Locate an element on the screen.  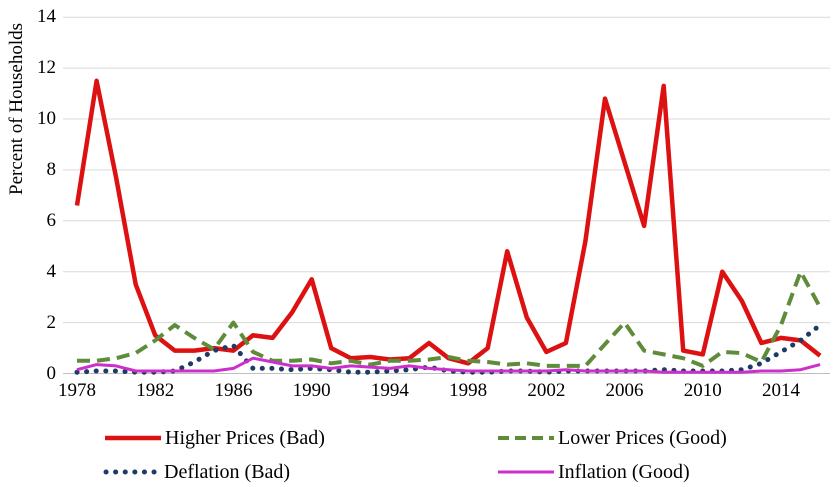
legend-item-higher-prices: Higher Prices (Bad) is located at coordinates (214, 438).